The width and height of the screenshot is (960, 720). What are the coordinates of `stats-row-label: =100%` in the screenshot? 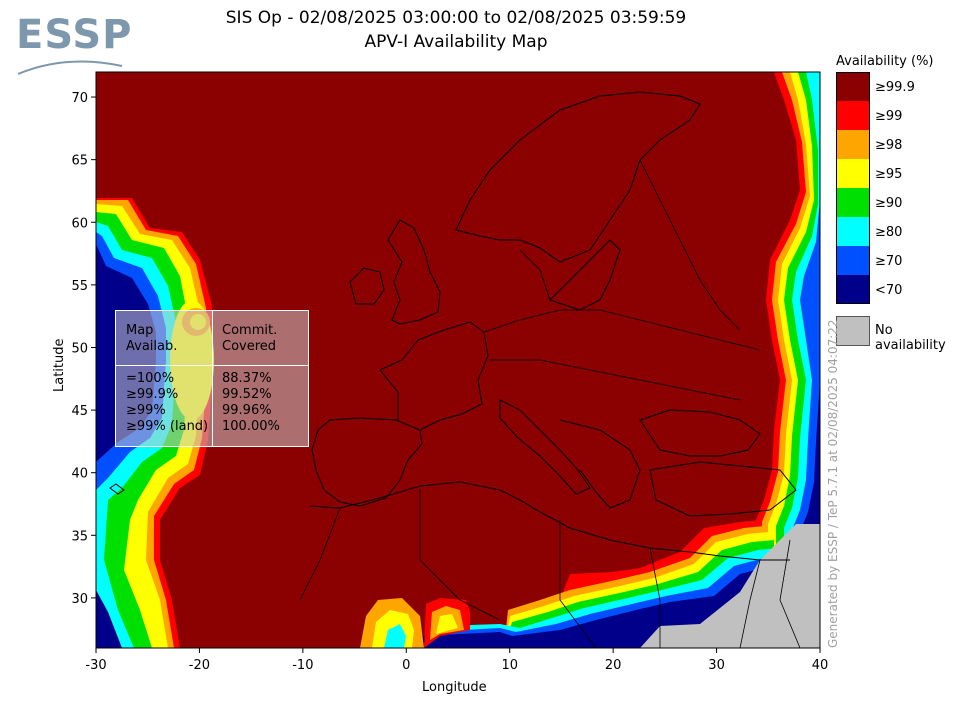 It's located at (150, 378).